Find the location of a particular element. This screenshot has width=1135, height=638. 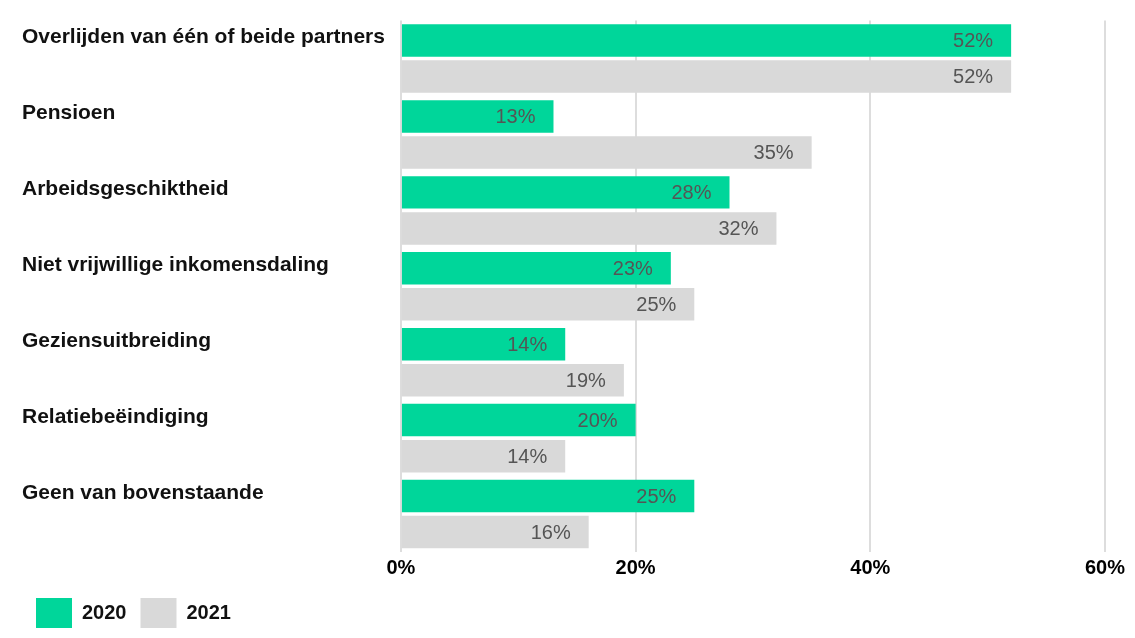

legend-label: 2020 is located at coordinates (104, 611).